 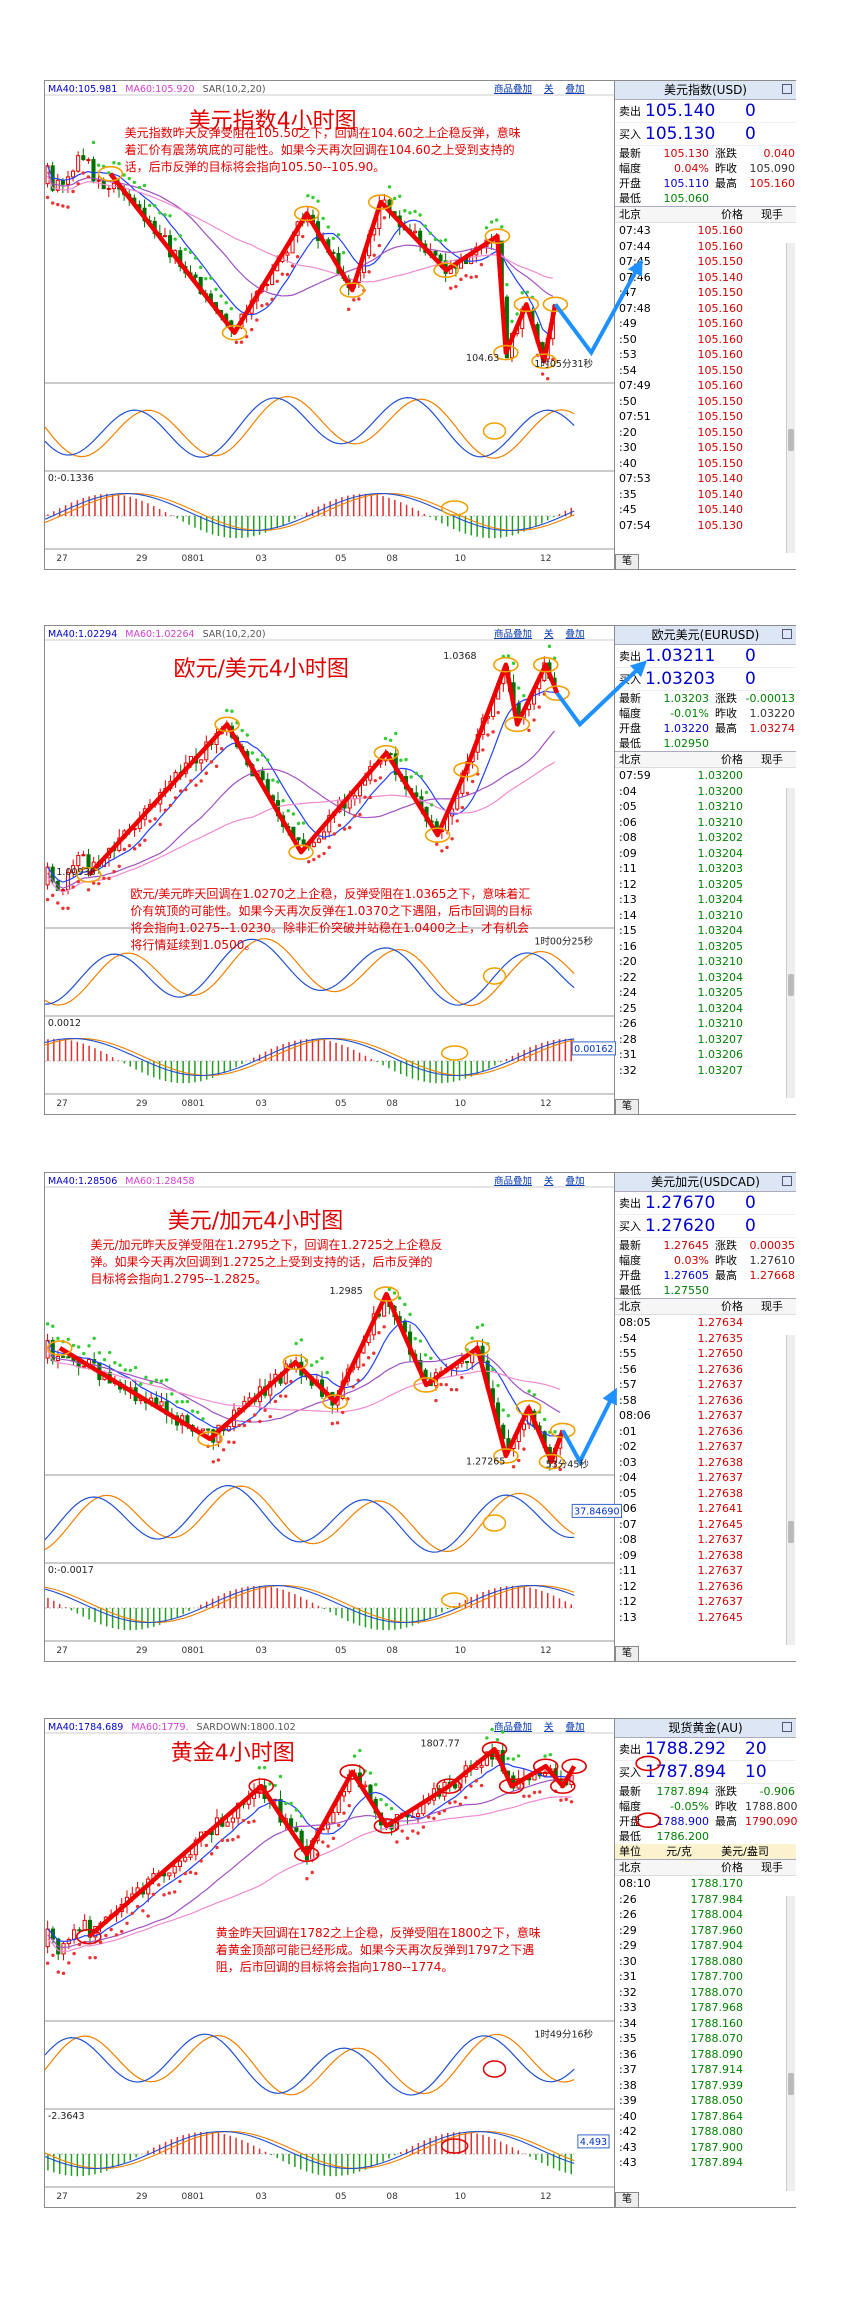 I want to click on stat-label: 涨跌, so click(x=726, y=698).